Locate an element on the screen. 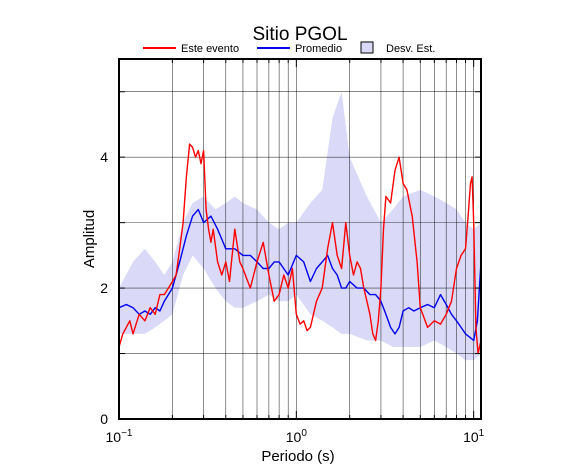 This screenshot has width=586, height=475. x-tick-label: 10¹ is located at coordinates (474, 436).